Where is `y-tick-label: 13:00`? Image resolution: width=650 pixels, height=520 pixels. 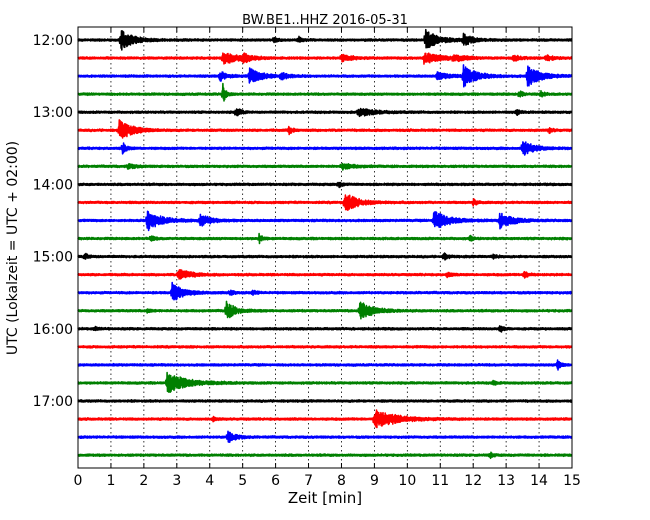 y-tick-label: 13:00 is located at coordinates (53, 113).